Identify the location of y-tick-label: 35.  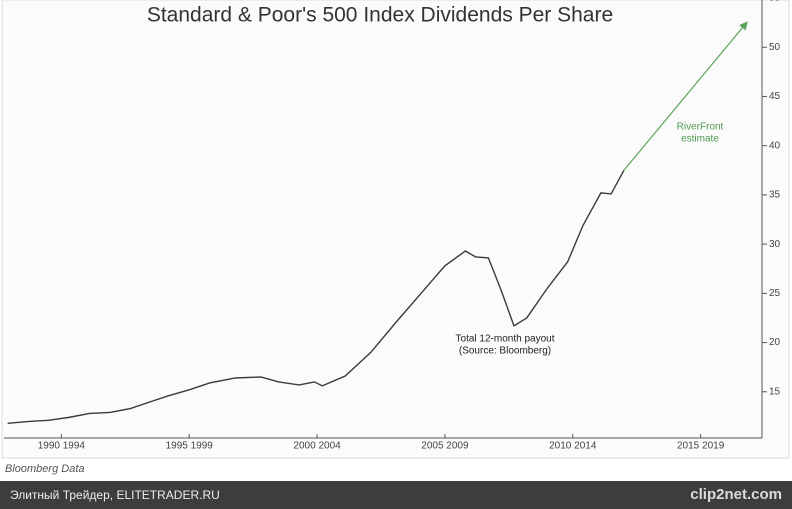
(775, 195).